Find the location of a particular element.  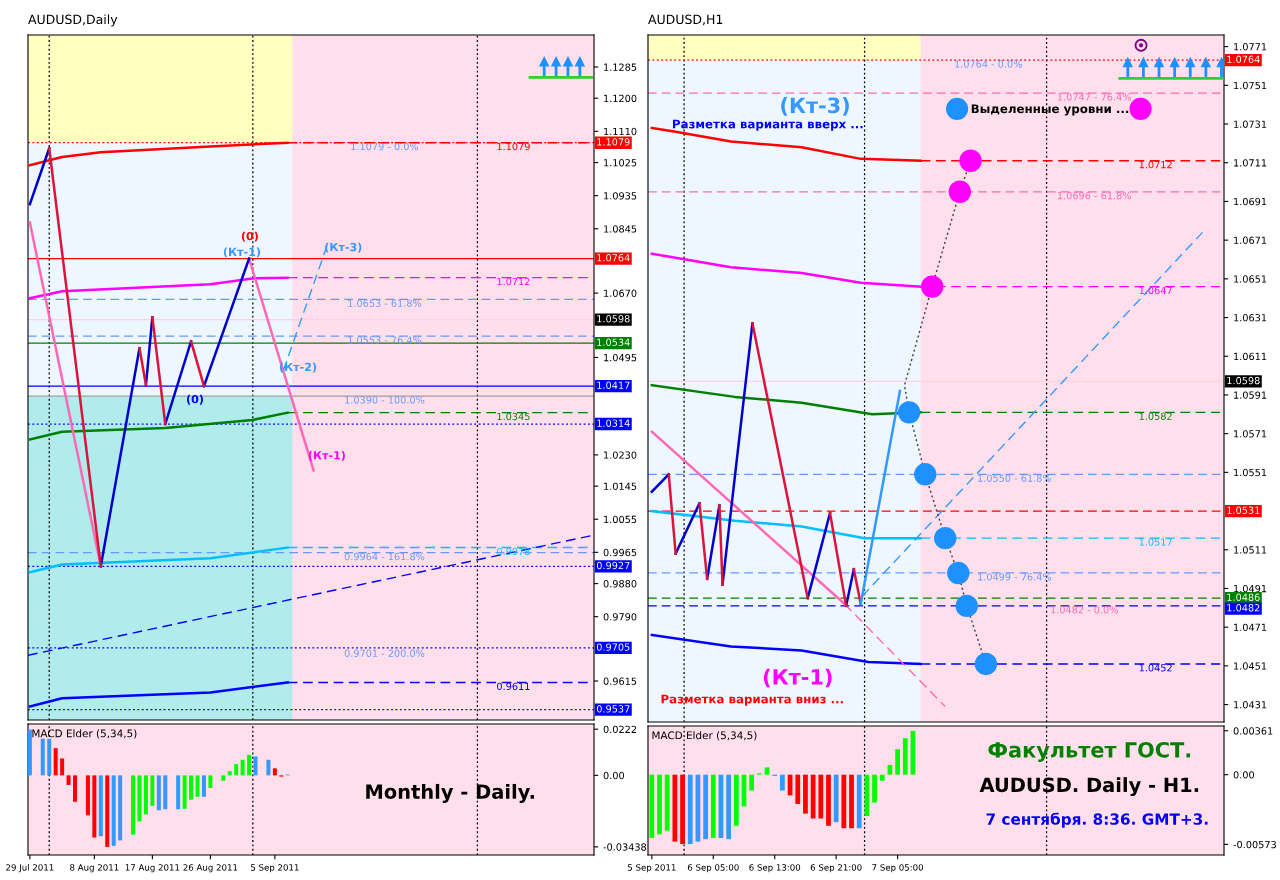

y-tick-label: 1.0551 is located at coordinates (1250, 472).